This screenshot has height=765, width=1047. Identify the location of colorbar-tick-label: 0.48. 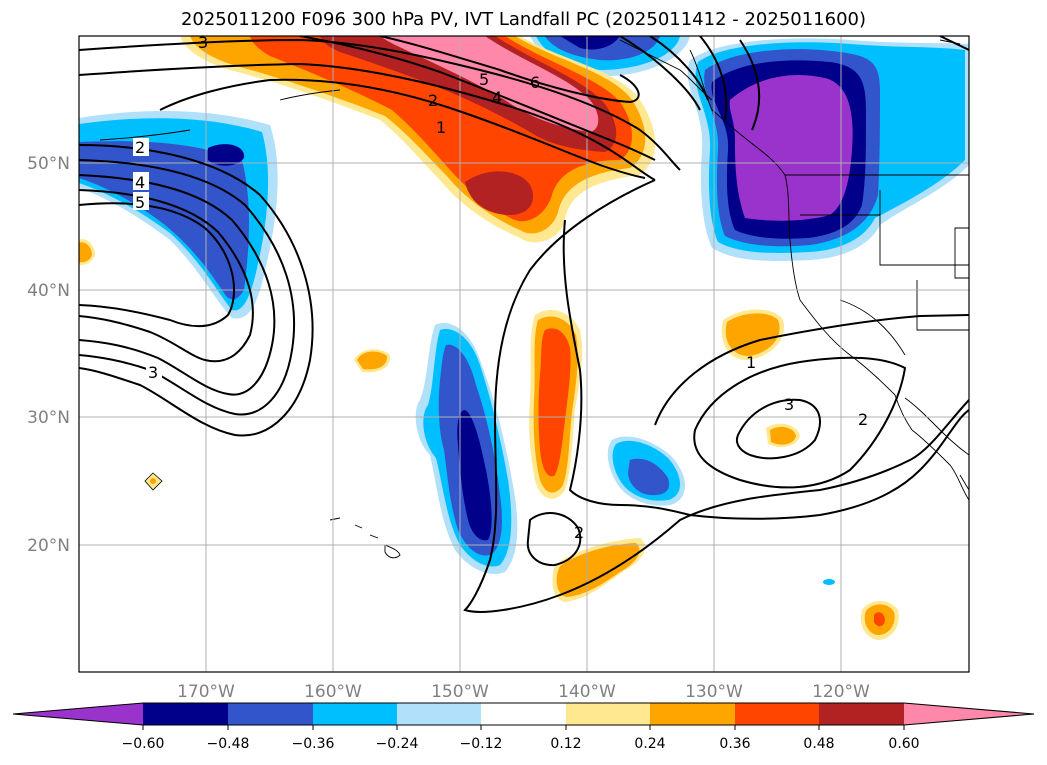
(818, 744).